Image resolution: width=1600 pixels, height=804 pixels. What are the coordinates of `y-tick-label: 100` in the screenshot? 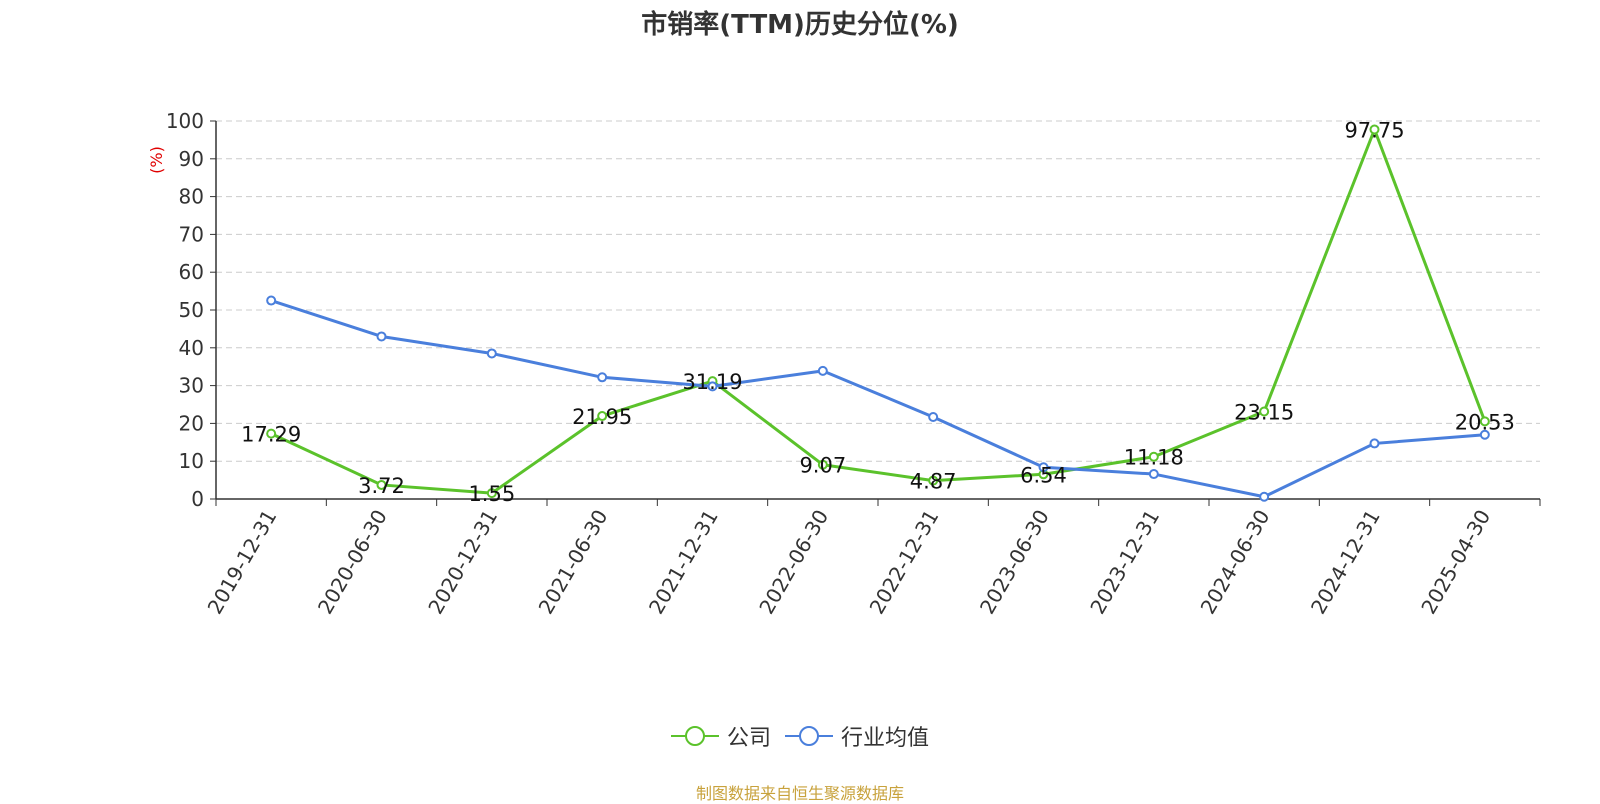 It's located at (185, 121).